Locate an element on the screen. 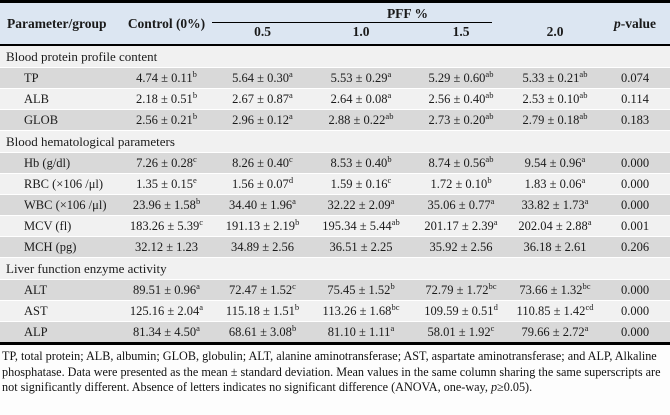  value-cell: 36.18 ± 2.61 is located at coordinates (555, 247).